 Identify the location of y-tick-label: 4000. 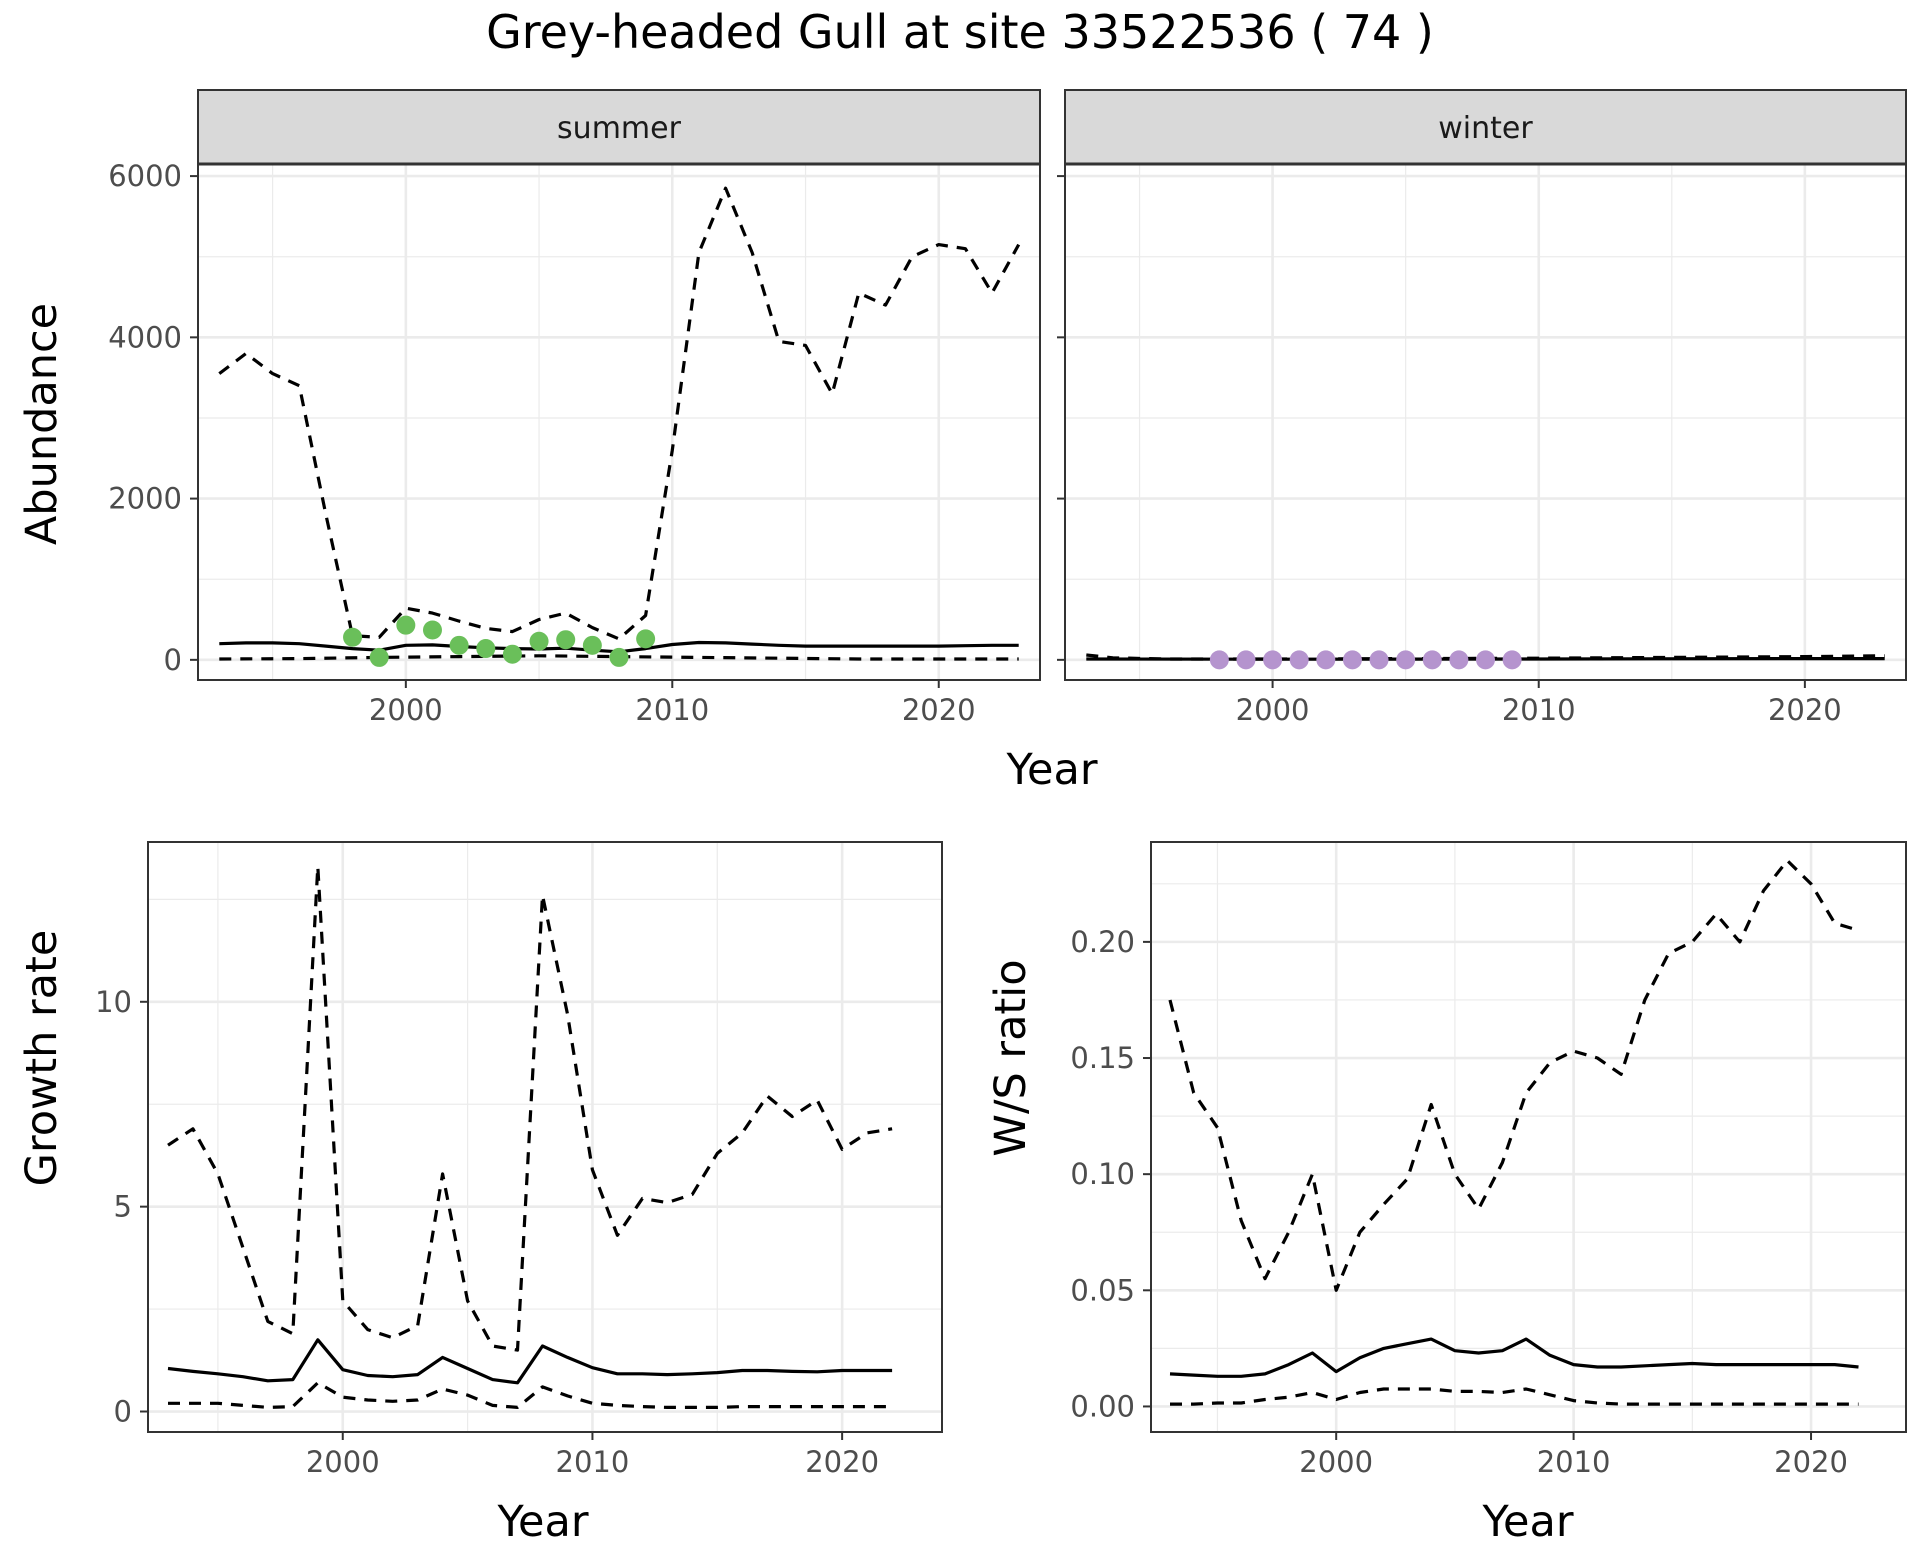
(145, 337).